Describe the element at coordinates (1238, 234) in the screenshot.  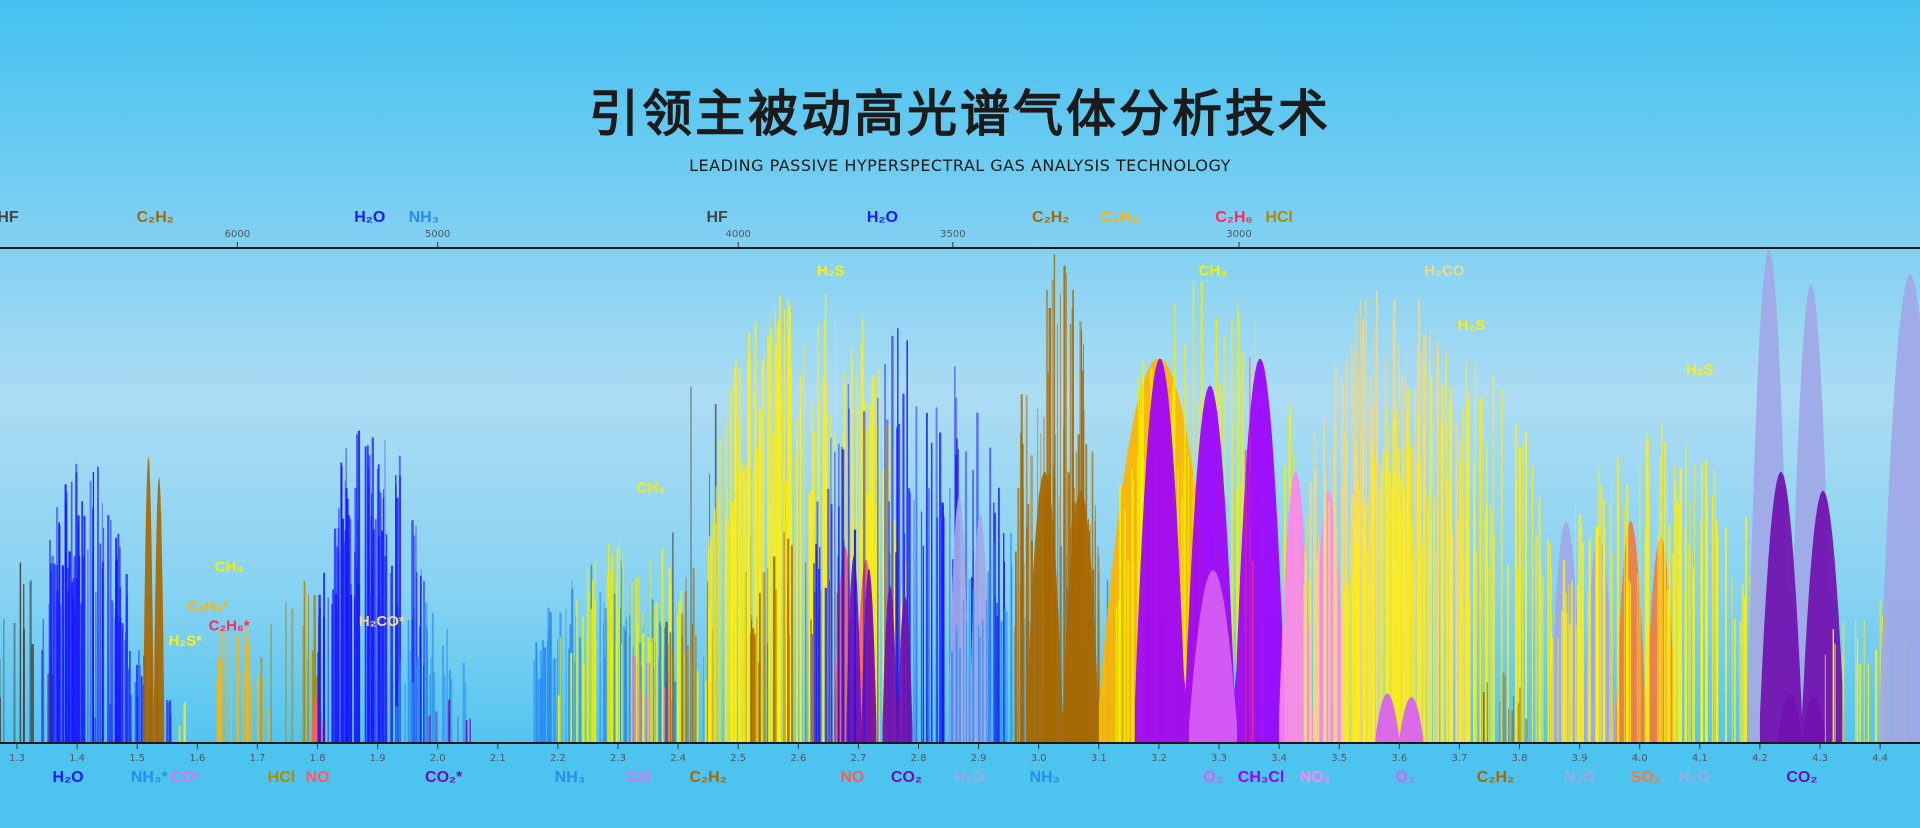
I see `top-tick-label: 3000` at that location.